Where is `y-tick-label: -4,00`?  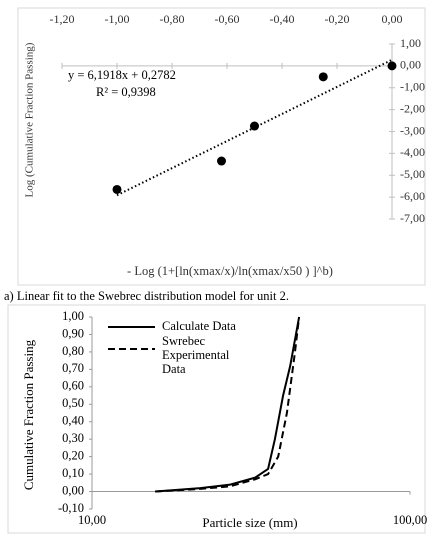 y-tick-label: -4,00 is located at coordinates (412, 152).